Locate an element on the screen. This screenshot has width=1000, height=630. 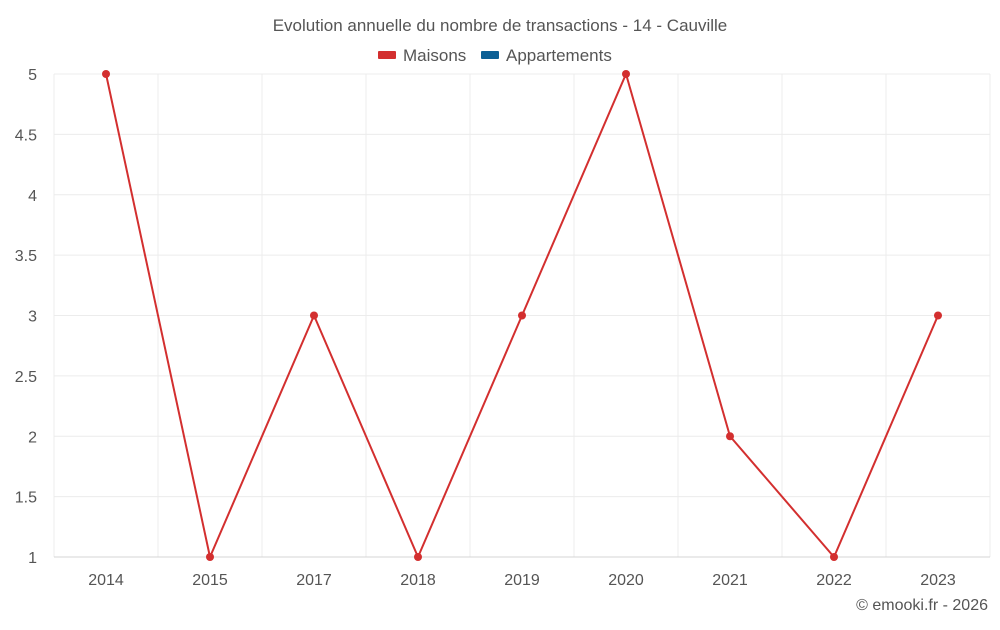
y-tick-label: 3 is located at coordinates (32, 317).